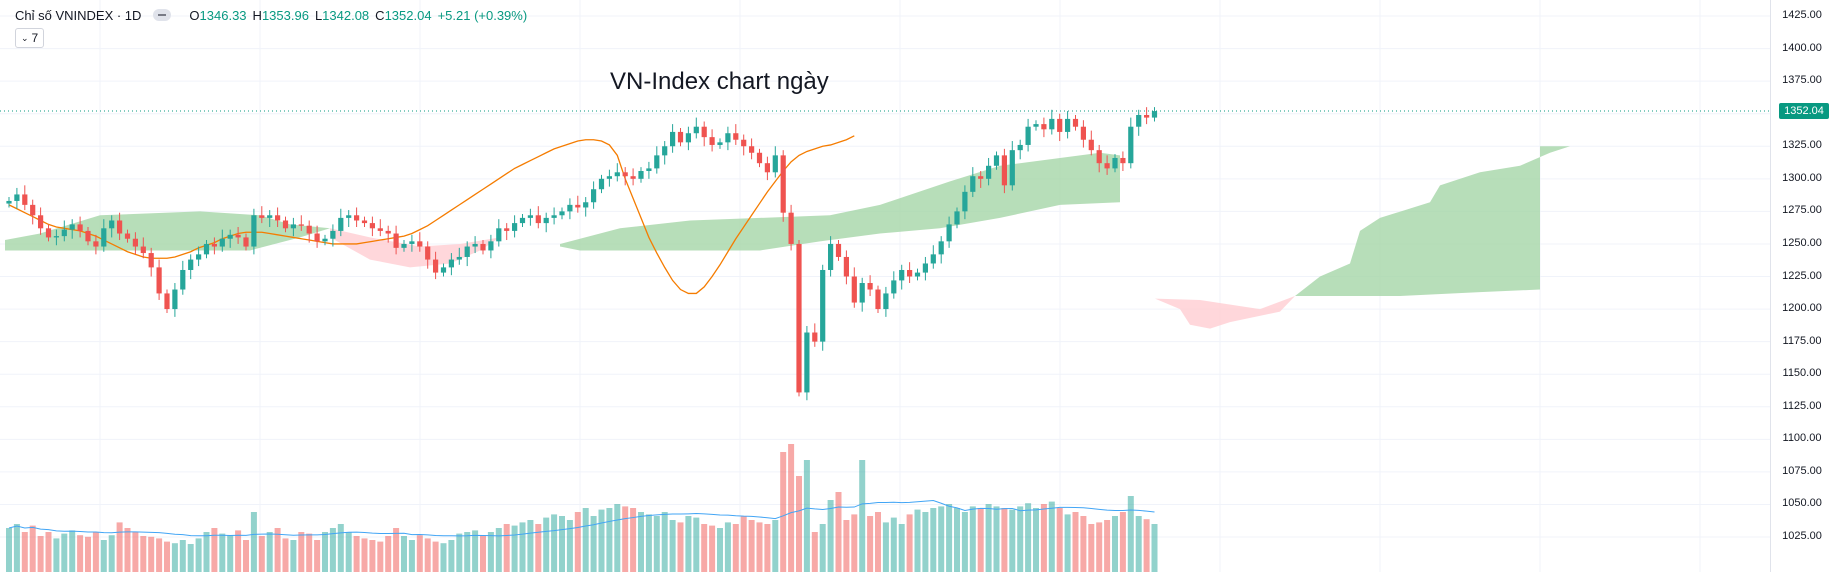 The width and height of the screenshot is (1836, 572). I want to click on indicators-toggle-button: ⌄ 7, so click(30, 38).